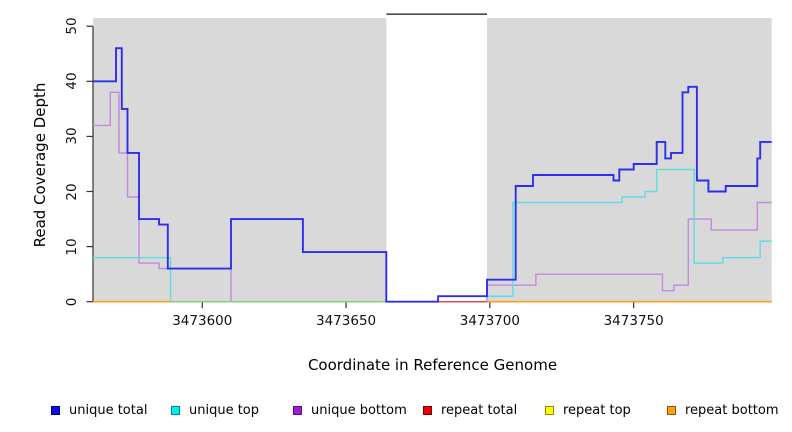 This screenshot has width=792, height=432. Describe the element at coordinates (72, 301) in the screenshot. I see `y-tick-label: 0` at that location.